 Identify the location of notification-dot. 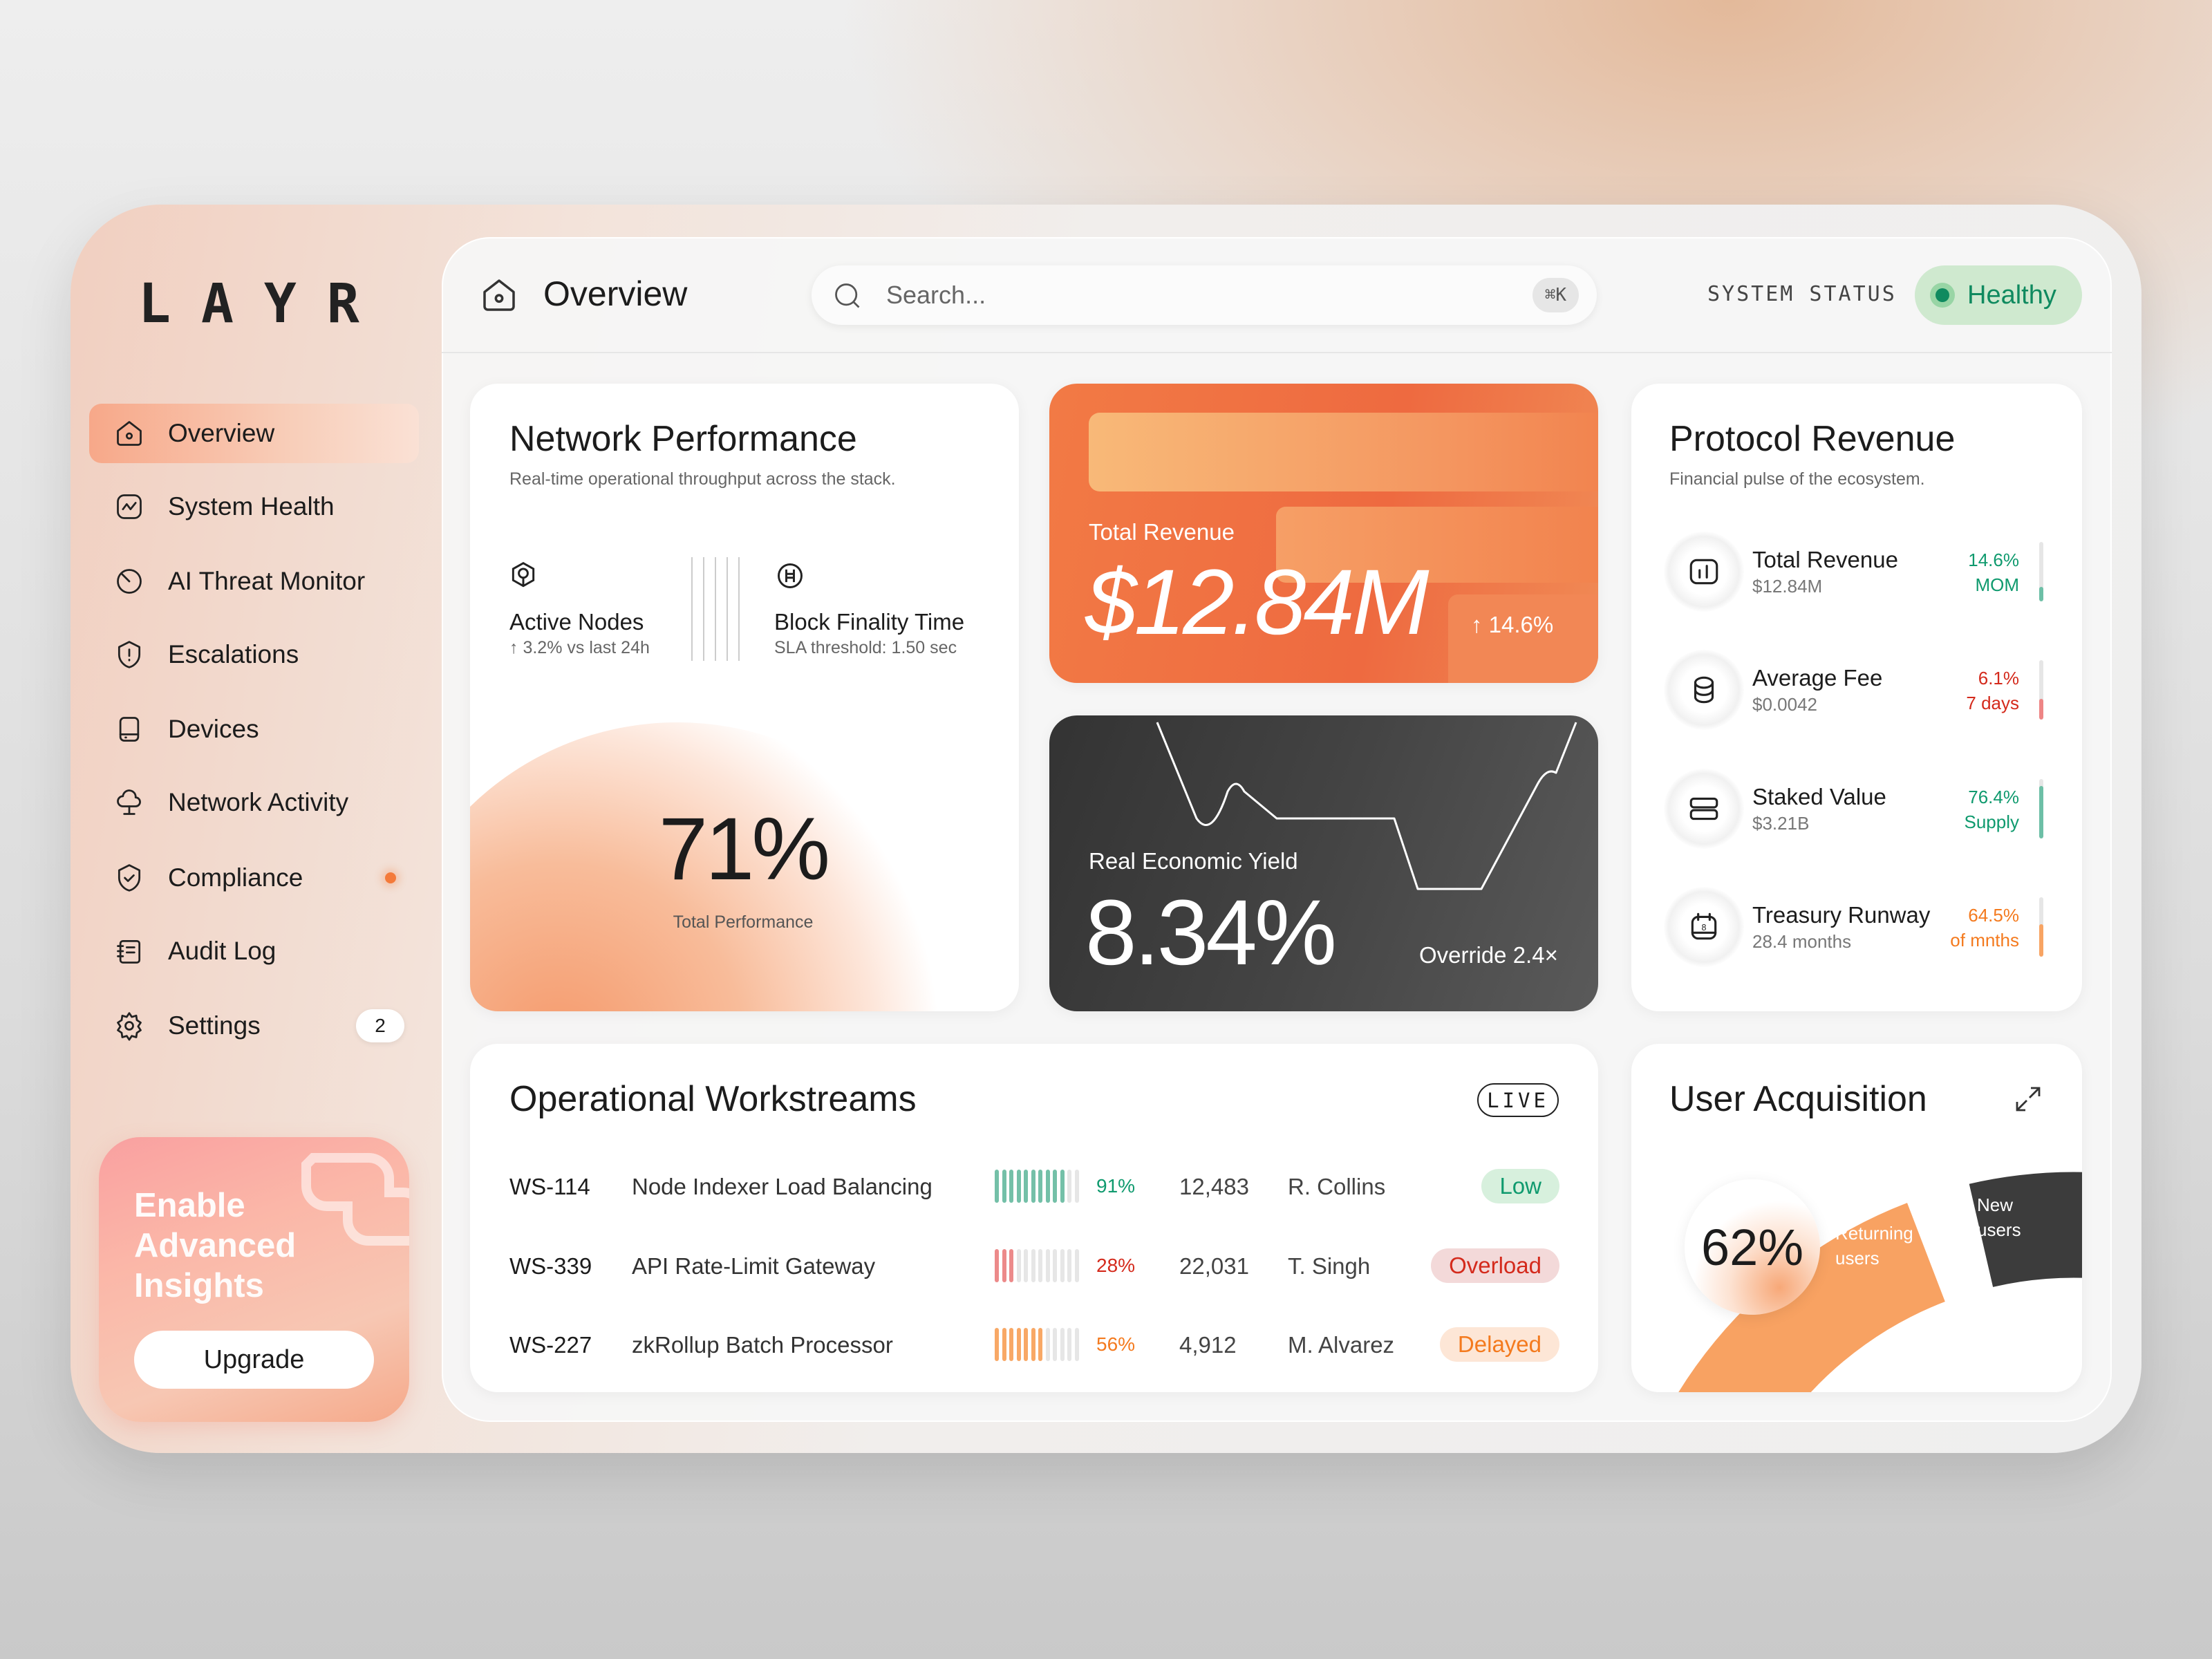
(391, 878).